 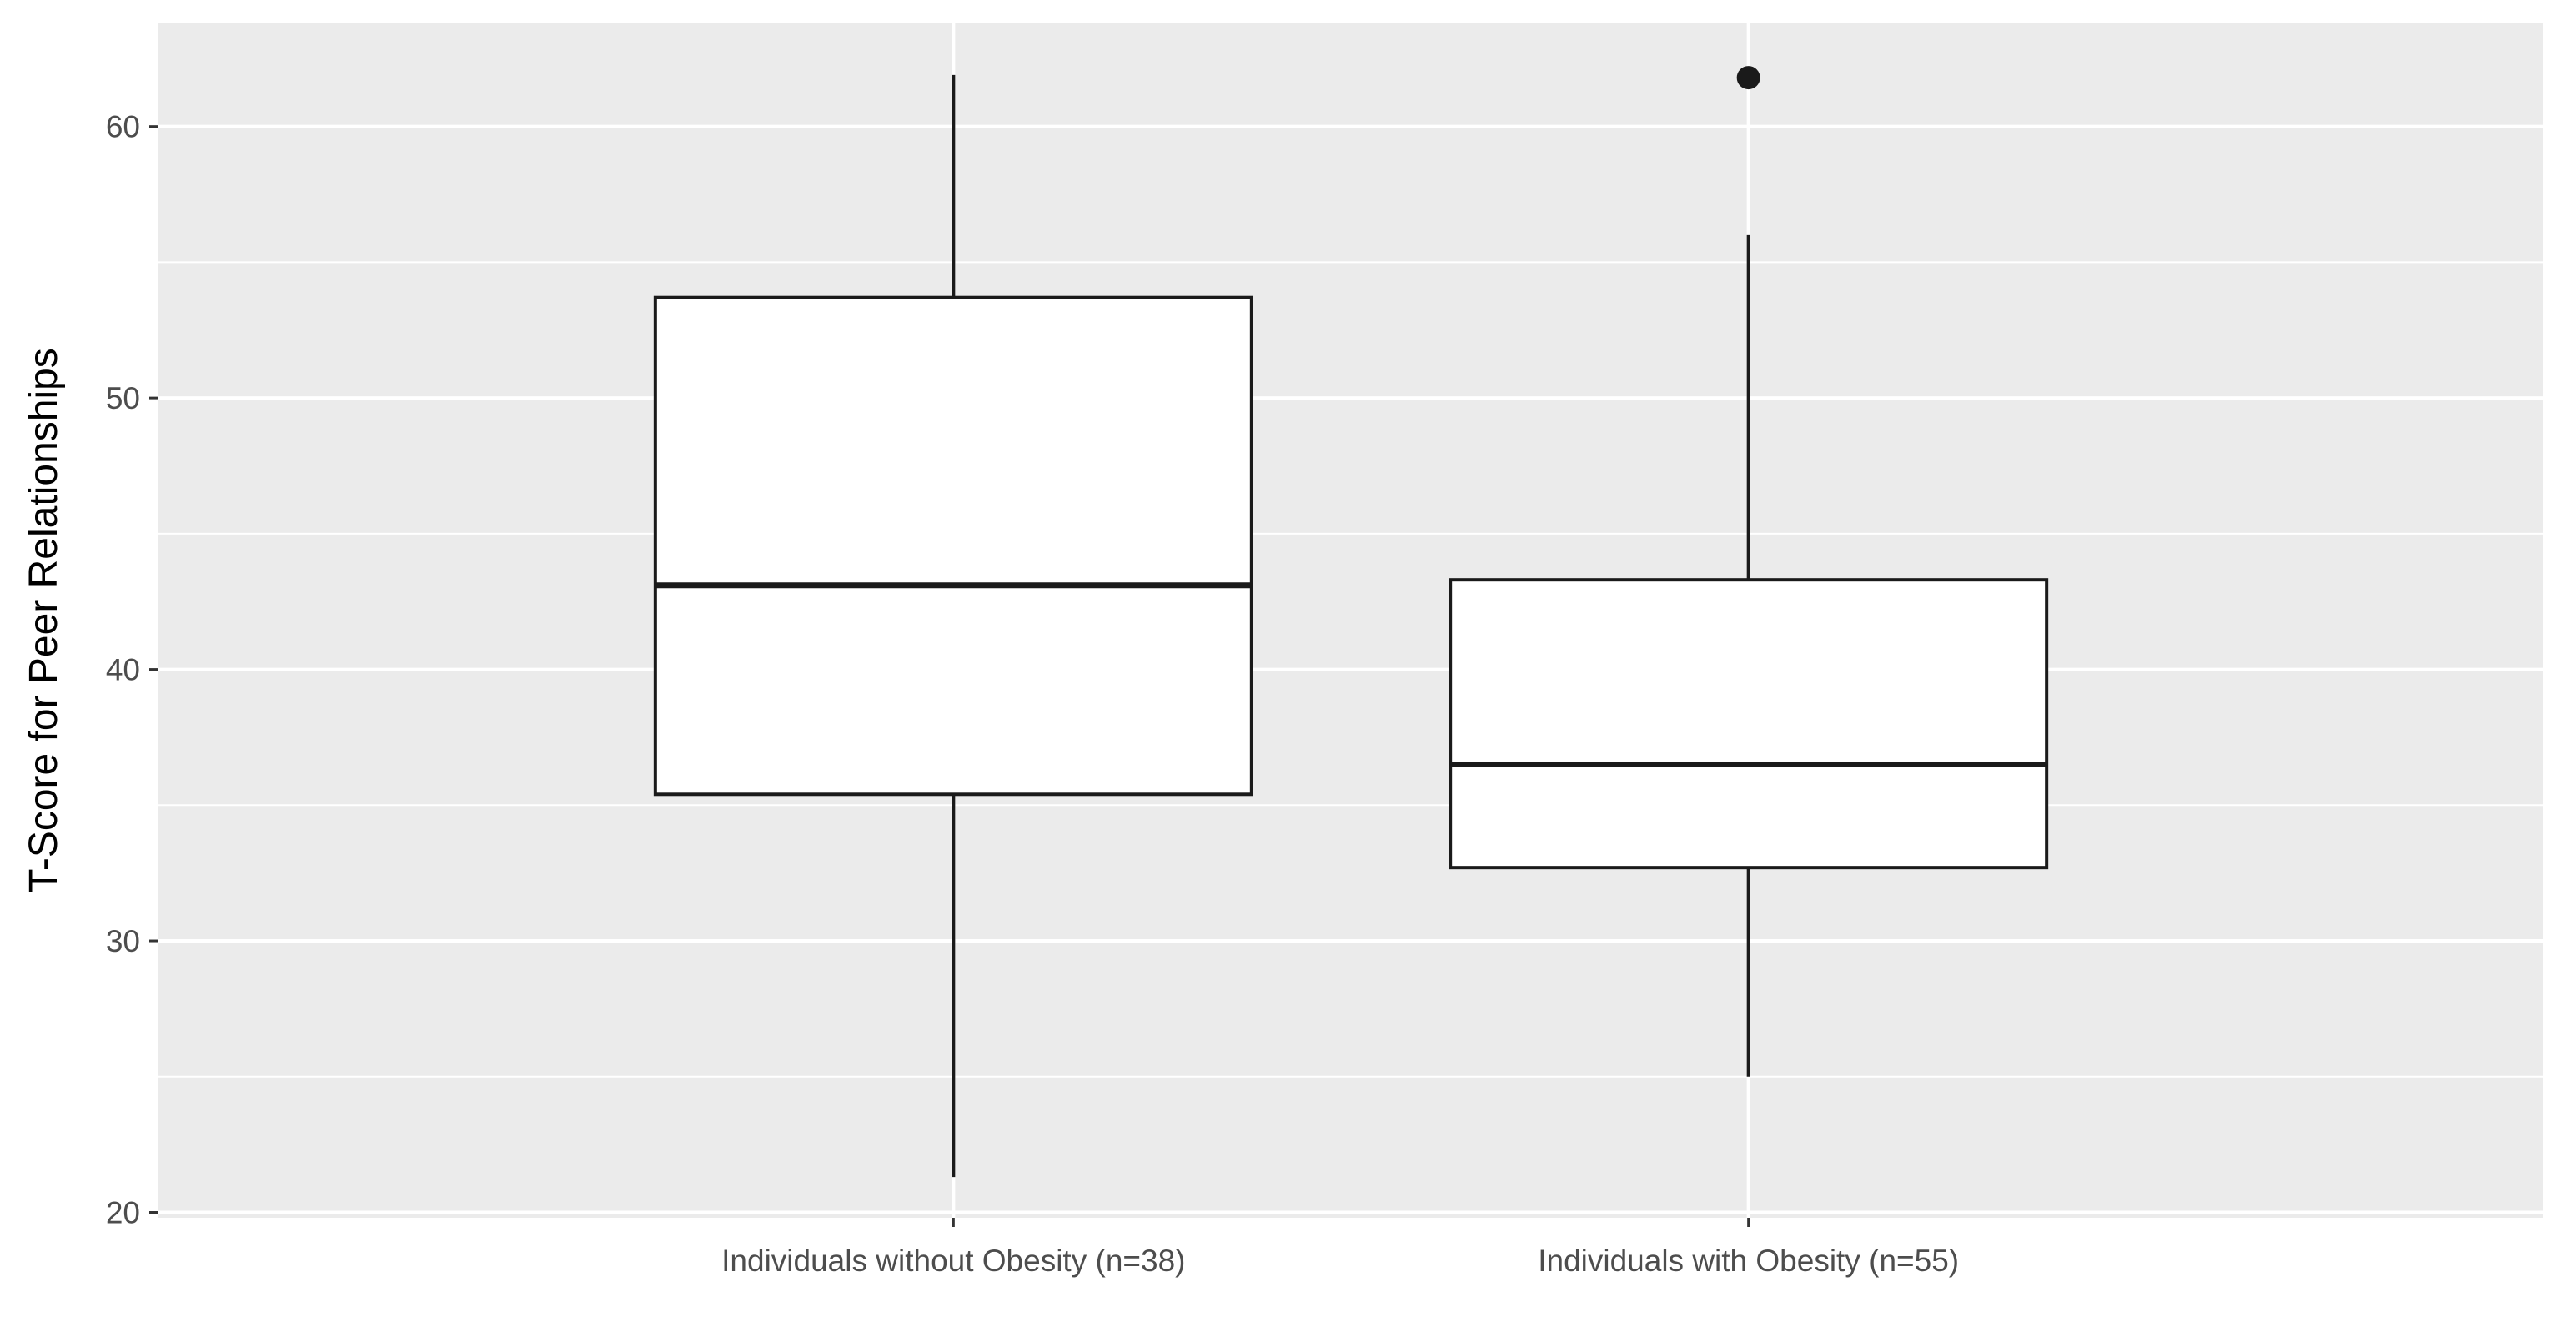 I want to click on y-tick-label: 50, so click(x=123, y=398).